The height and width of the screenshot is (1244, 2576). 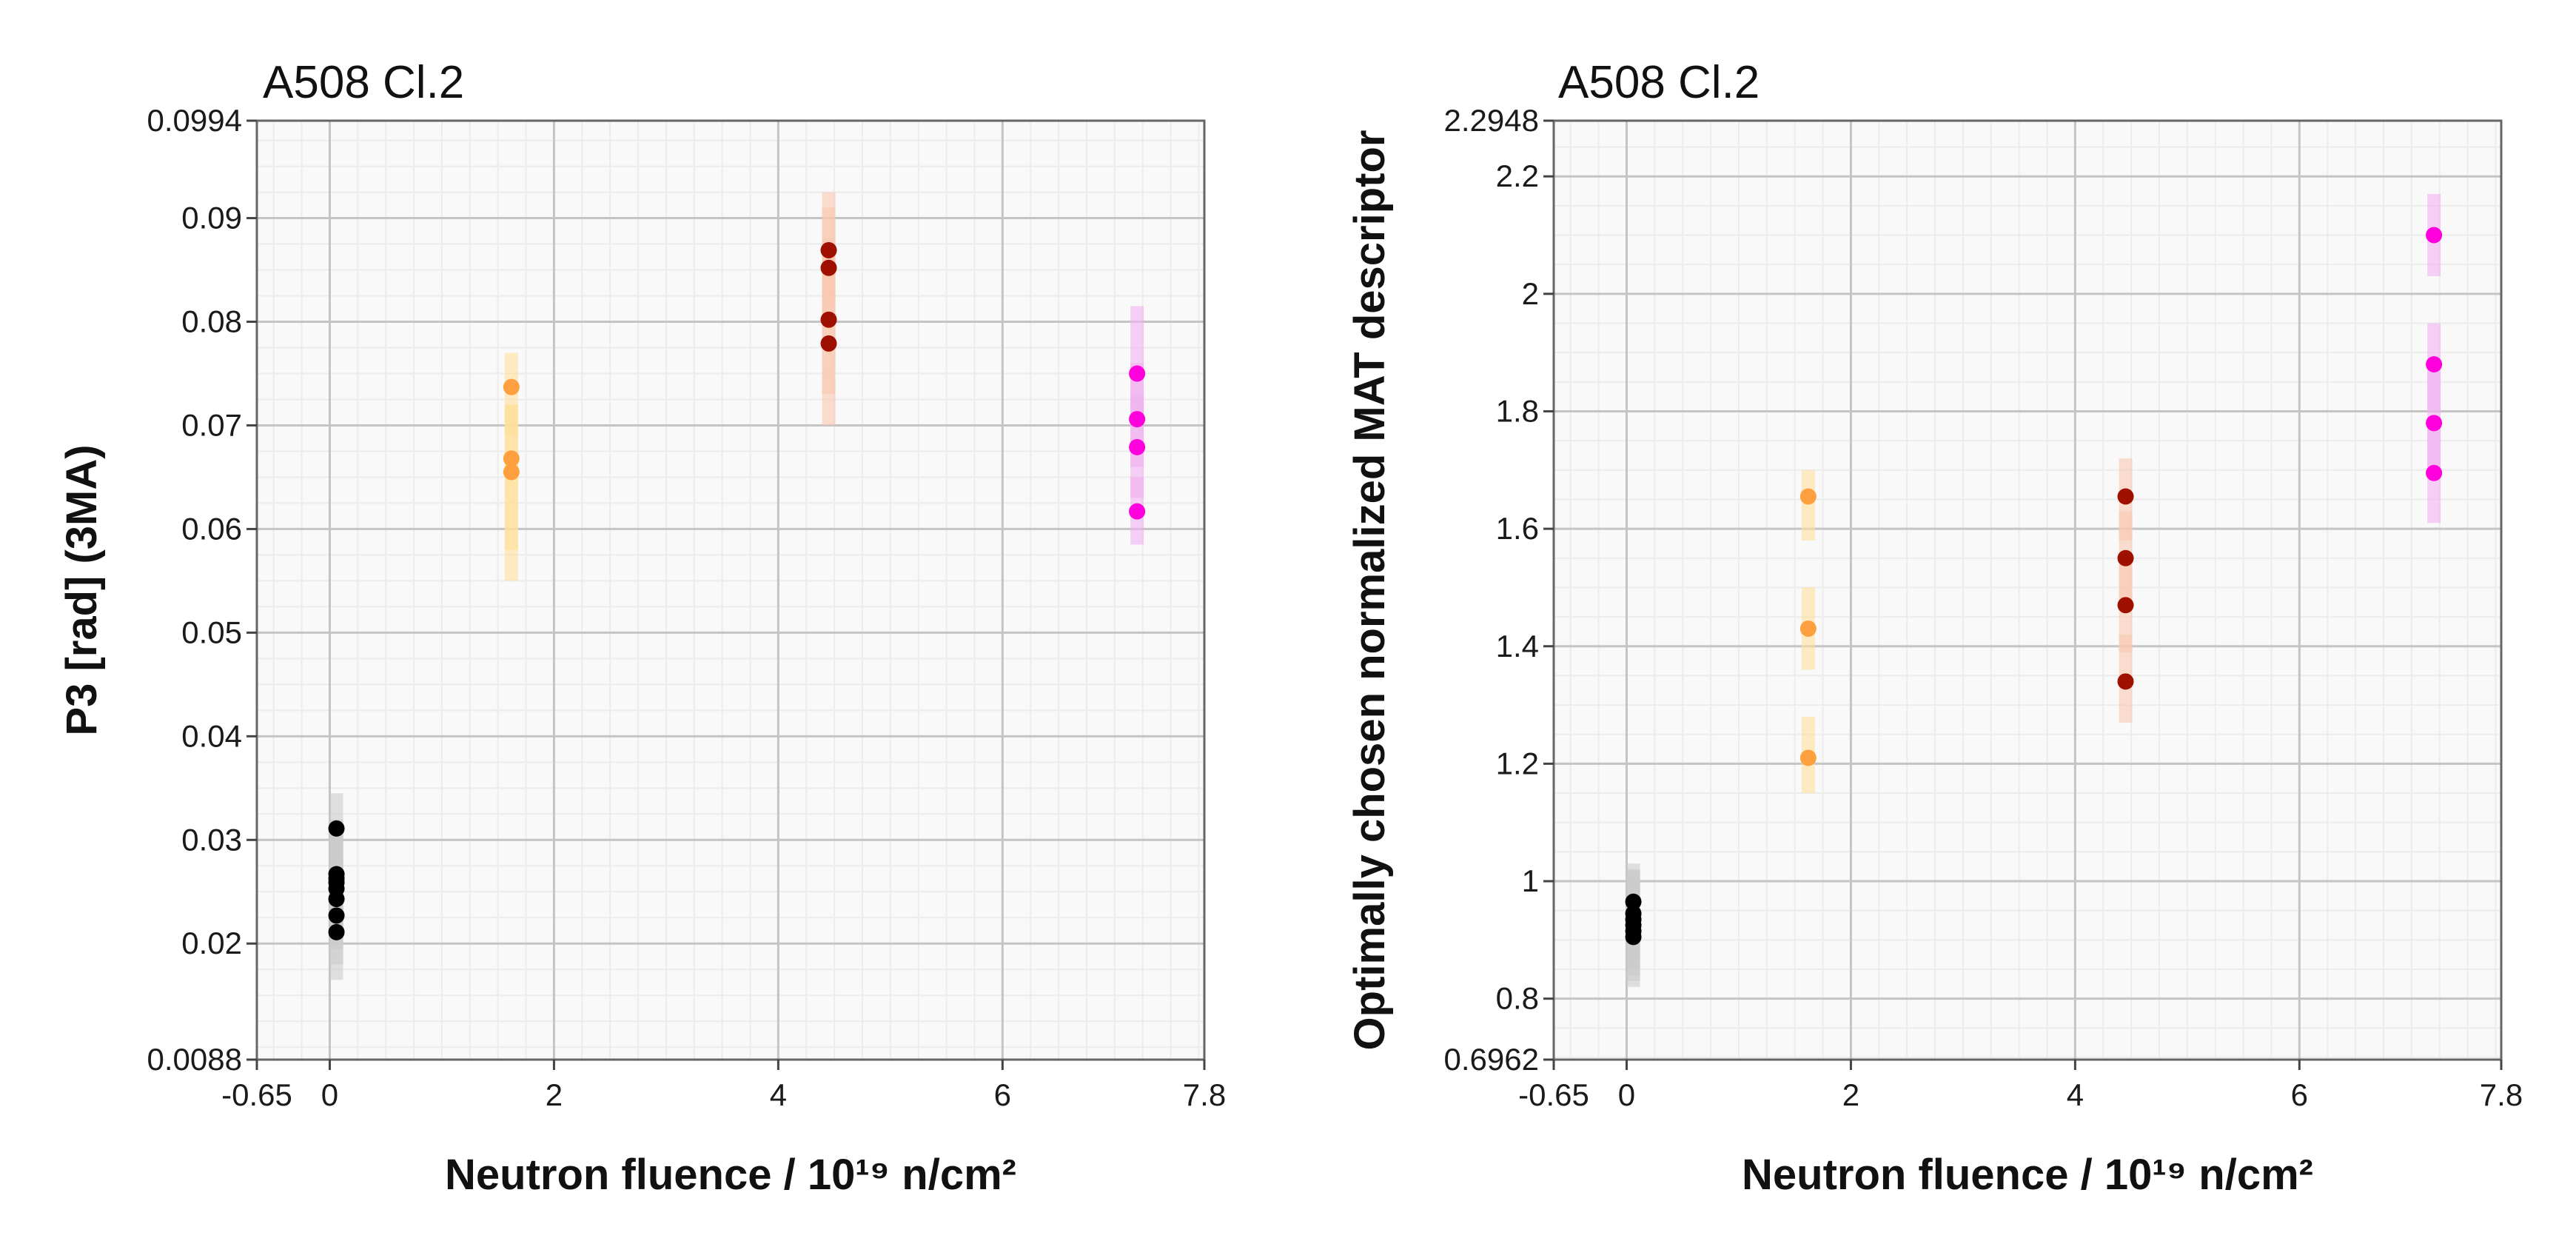 What do you see at coordinates (211, 840) in the screenshot?
I see `y-tick-label: 0.03` at bounding box center [211, 840].